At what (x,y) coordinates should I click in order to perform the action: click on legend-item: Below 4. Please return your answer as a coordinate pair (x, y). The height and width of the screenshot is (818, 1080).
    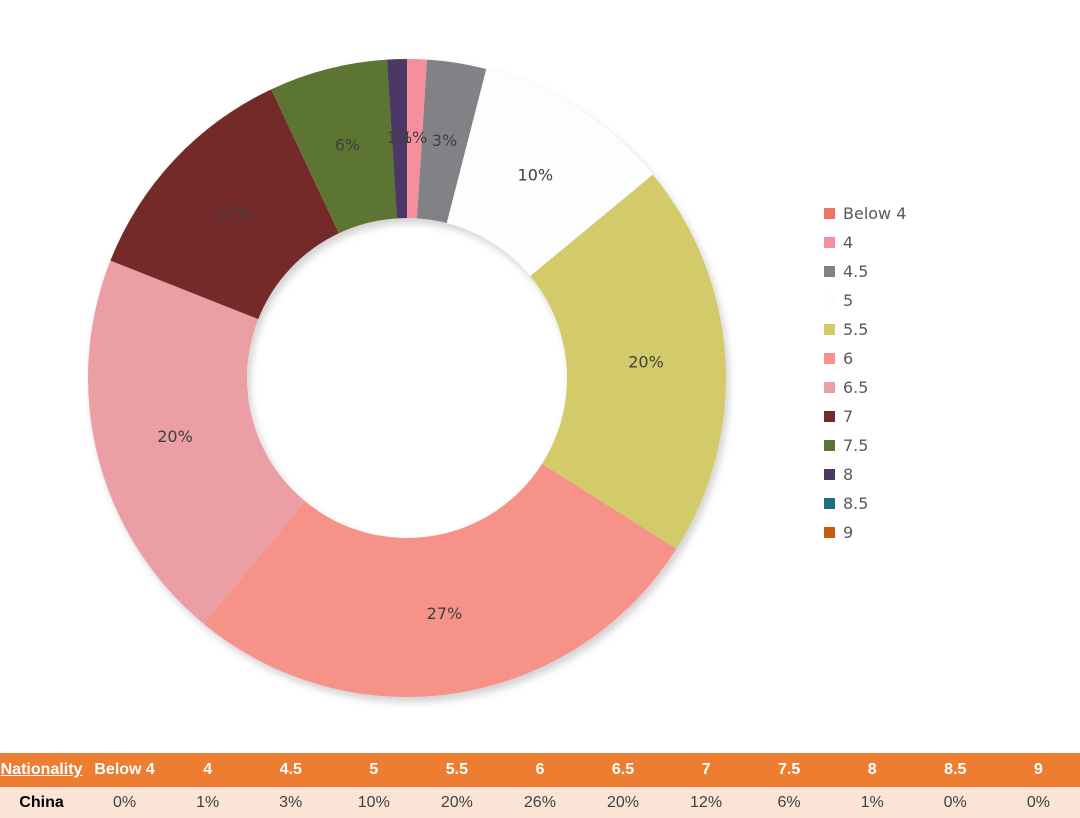
    Looking at the image, I should click on (865, 213).